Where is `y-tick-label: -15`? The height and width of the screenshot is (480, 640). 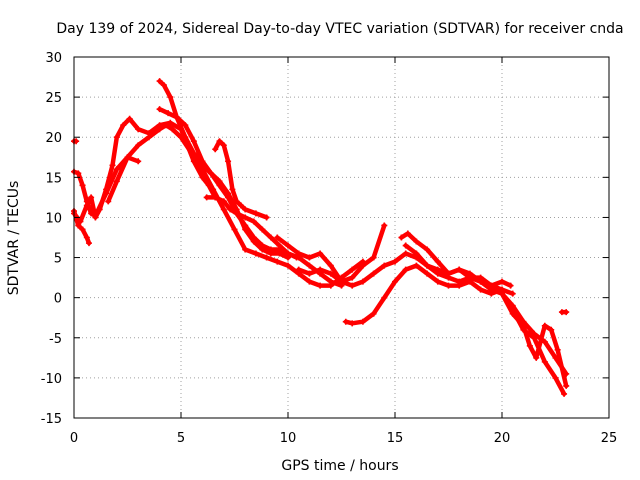
y-tick-label: -15 is located at coordinates (51, 419).